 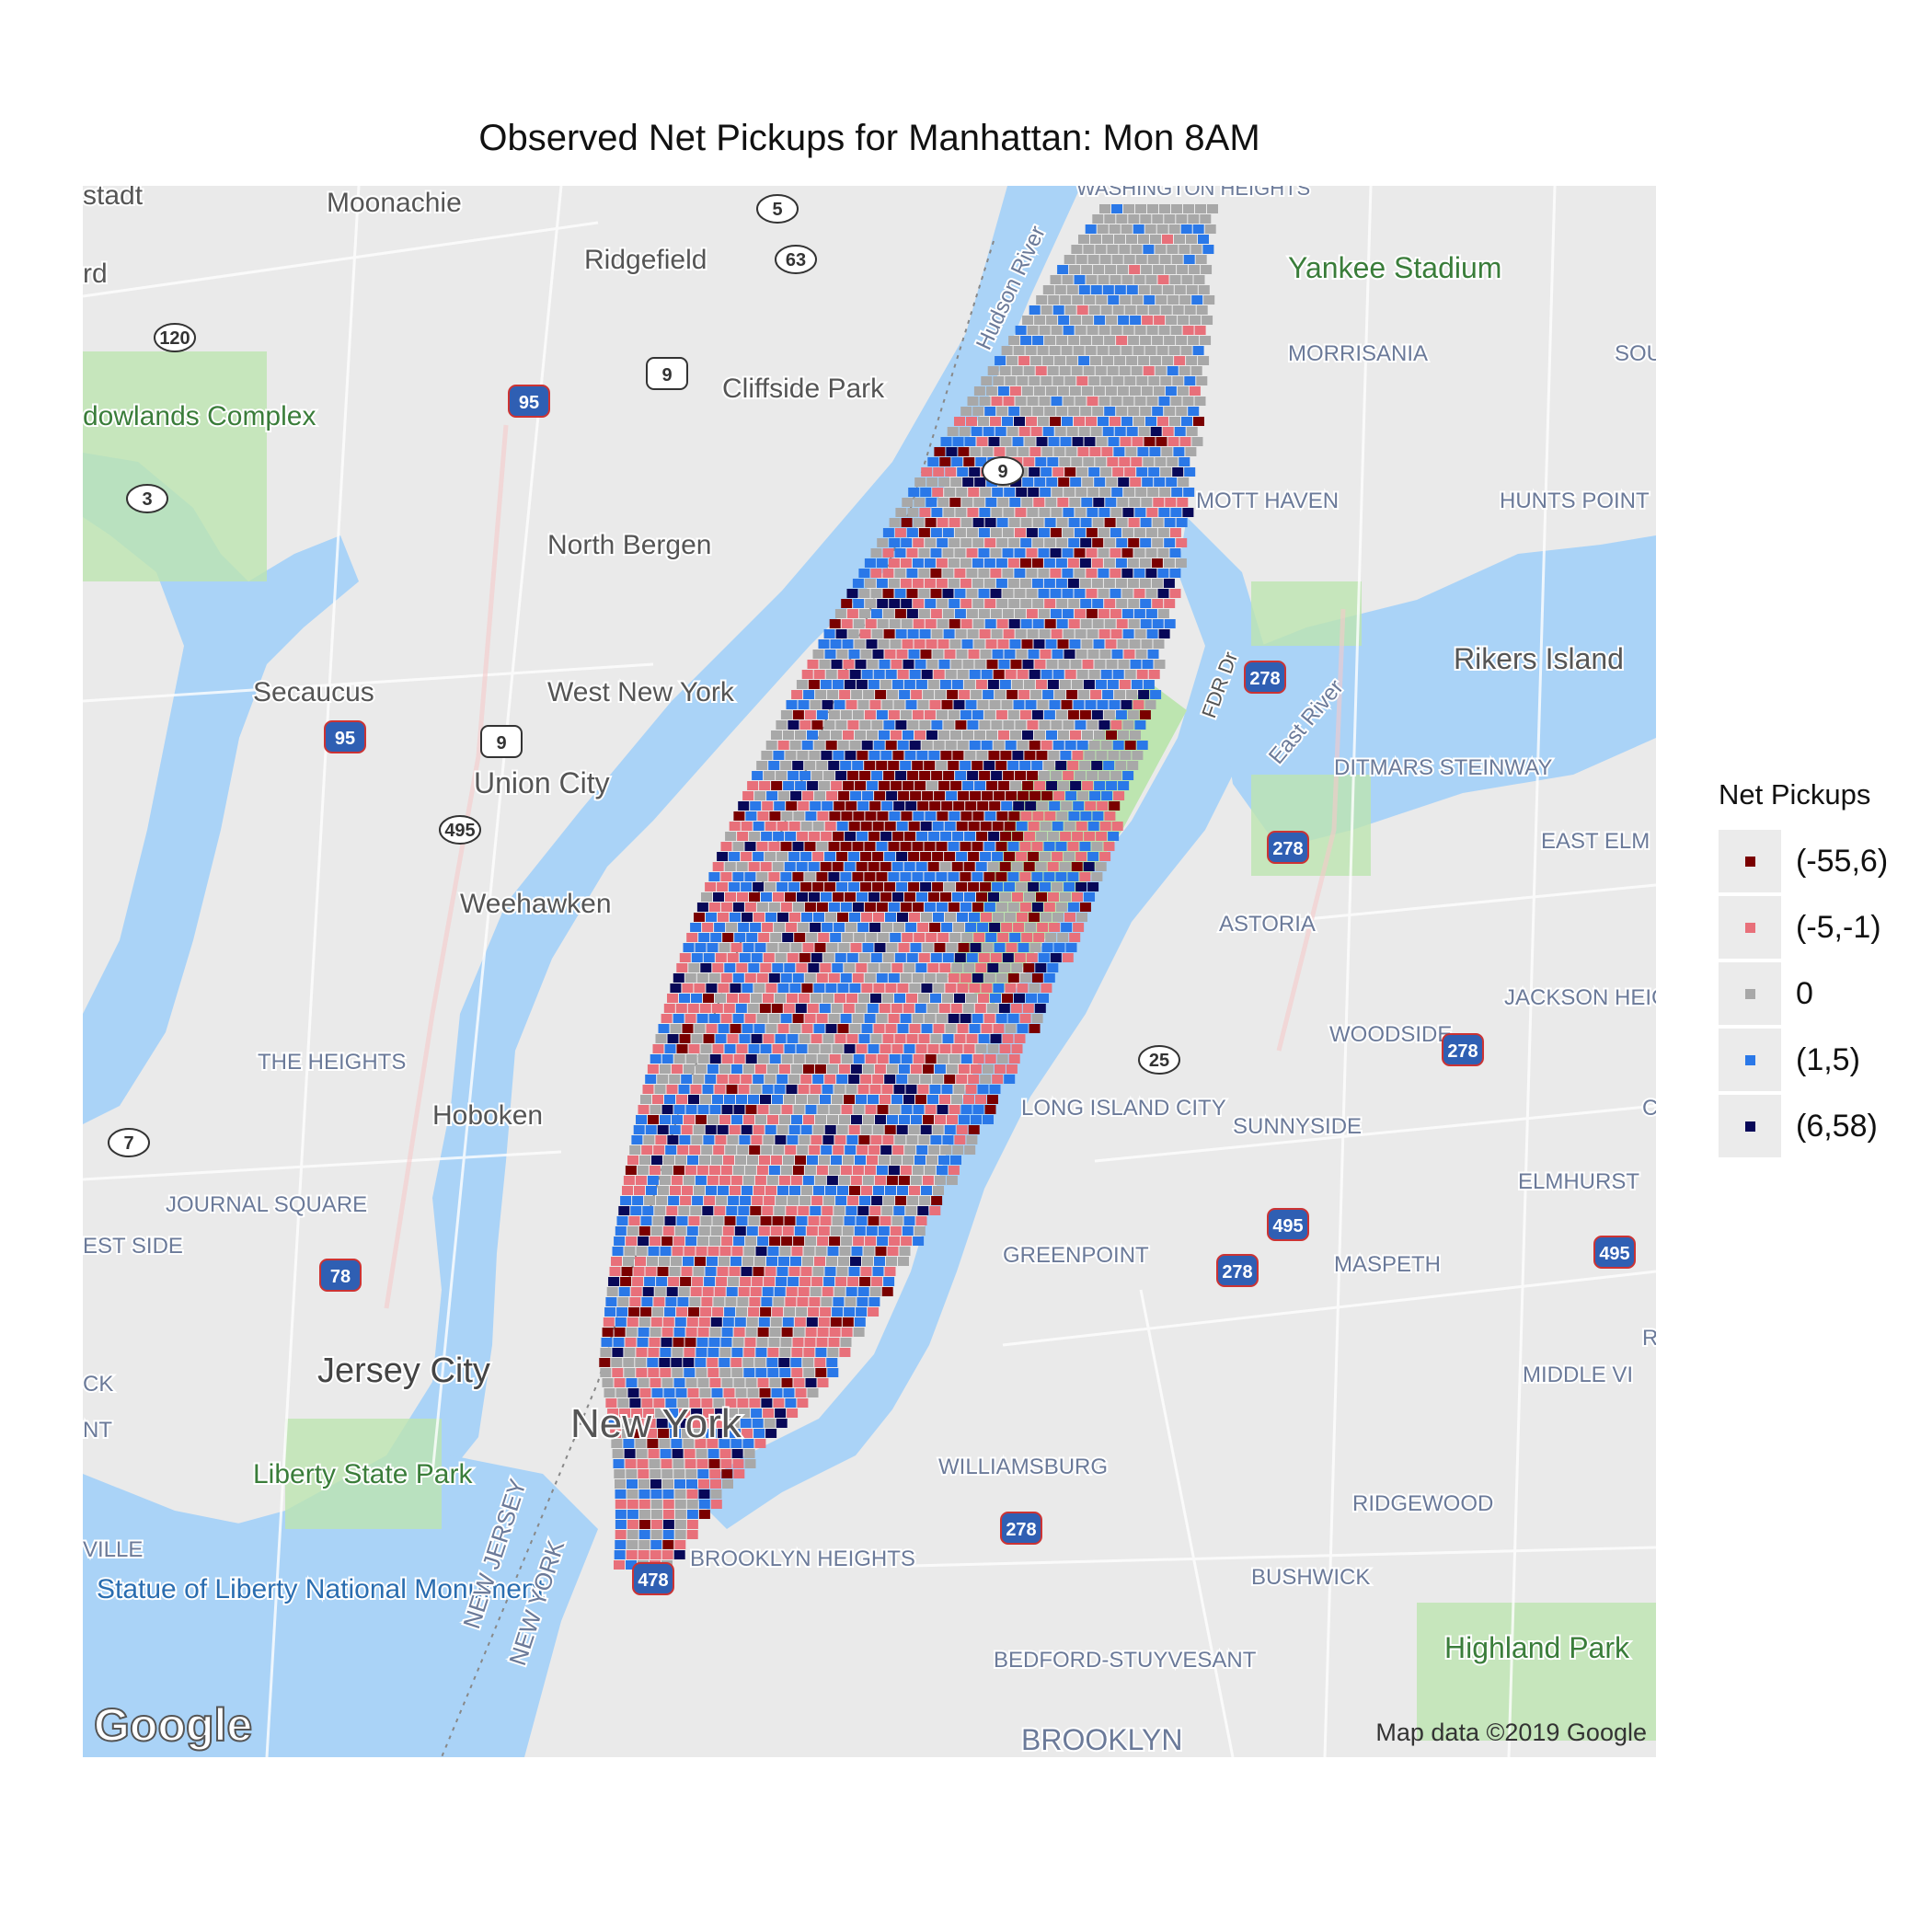 I want to click on place-label: EST SIDE, so click(x=133, y=1246).